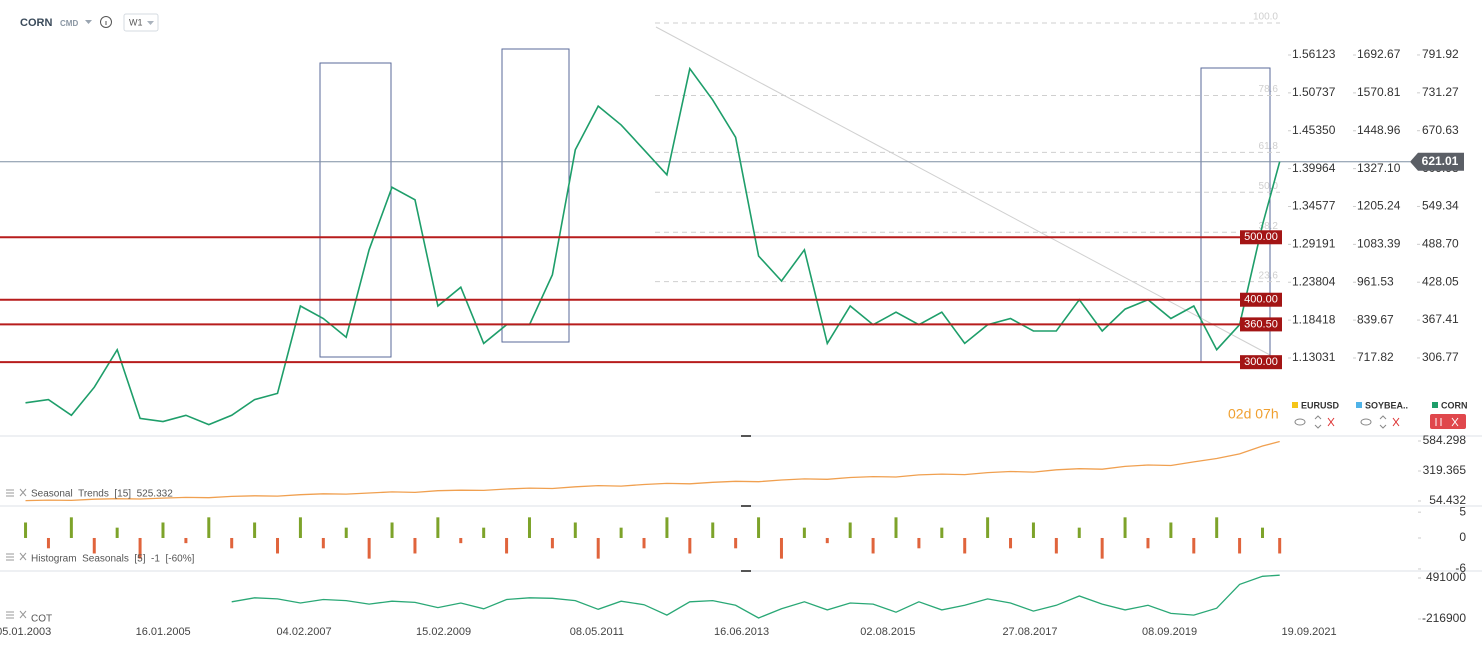  What do you see at coordinates (41, 619) in the screenshot?
I see `panel-label: COT` at bounding box center [41, 619].